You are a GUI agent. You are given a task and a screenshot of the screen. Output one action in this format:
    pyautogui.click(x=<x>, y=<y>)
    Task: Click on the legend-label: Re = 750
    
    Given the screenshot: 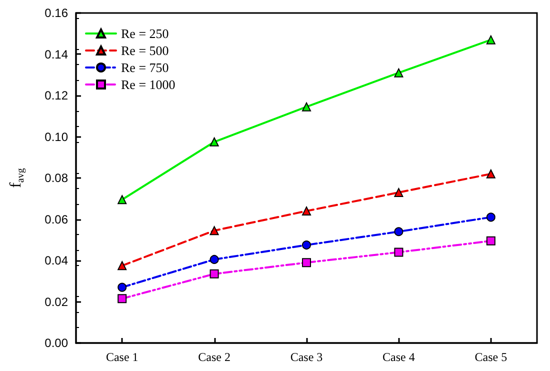 What is the action you would take?
    pyautogui.click(x=145, y=67)
    